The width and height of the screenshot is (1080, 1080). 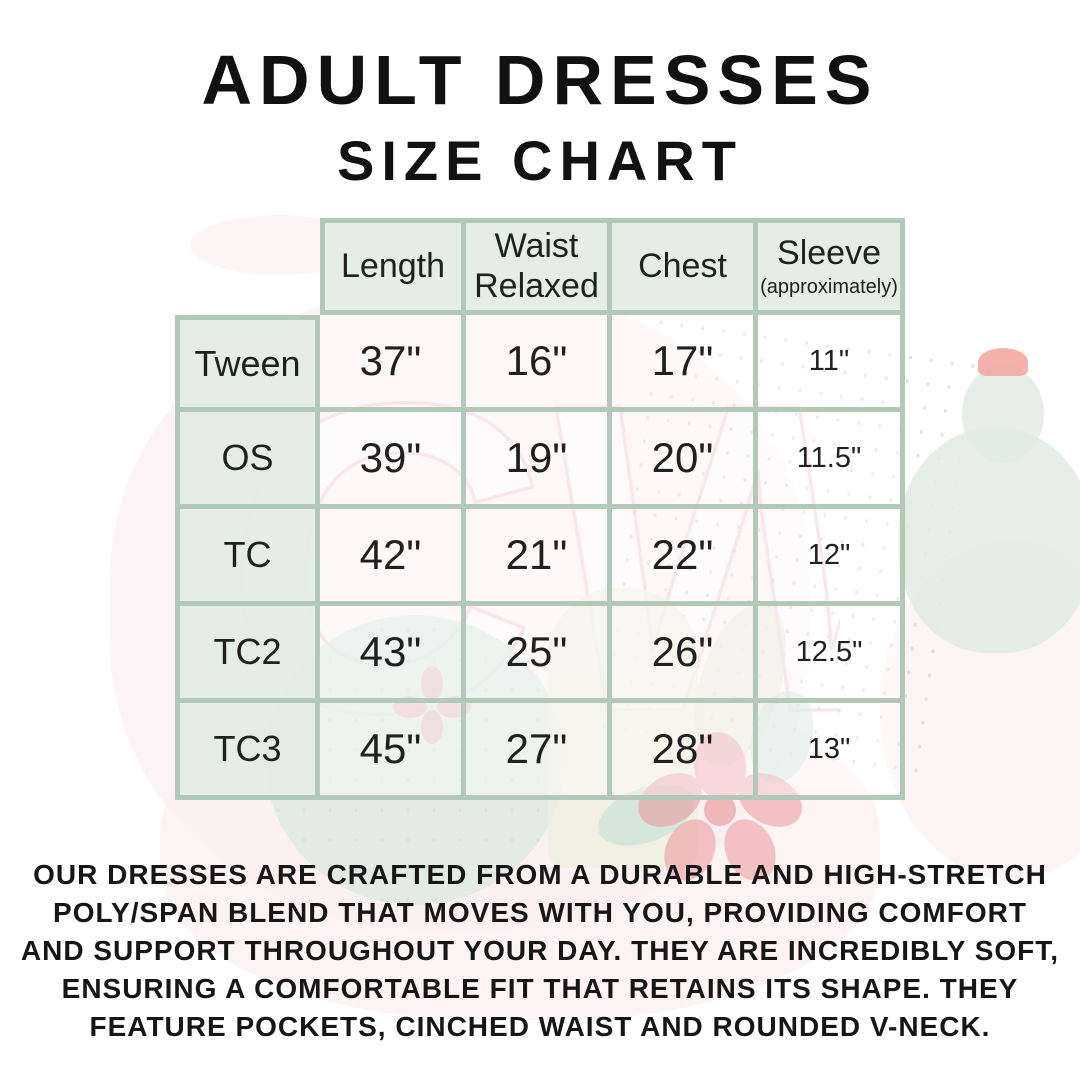 I want to click on table-cell-length: 45", so click(x=393, y=751).